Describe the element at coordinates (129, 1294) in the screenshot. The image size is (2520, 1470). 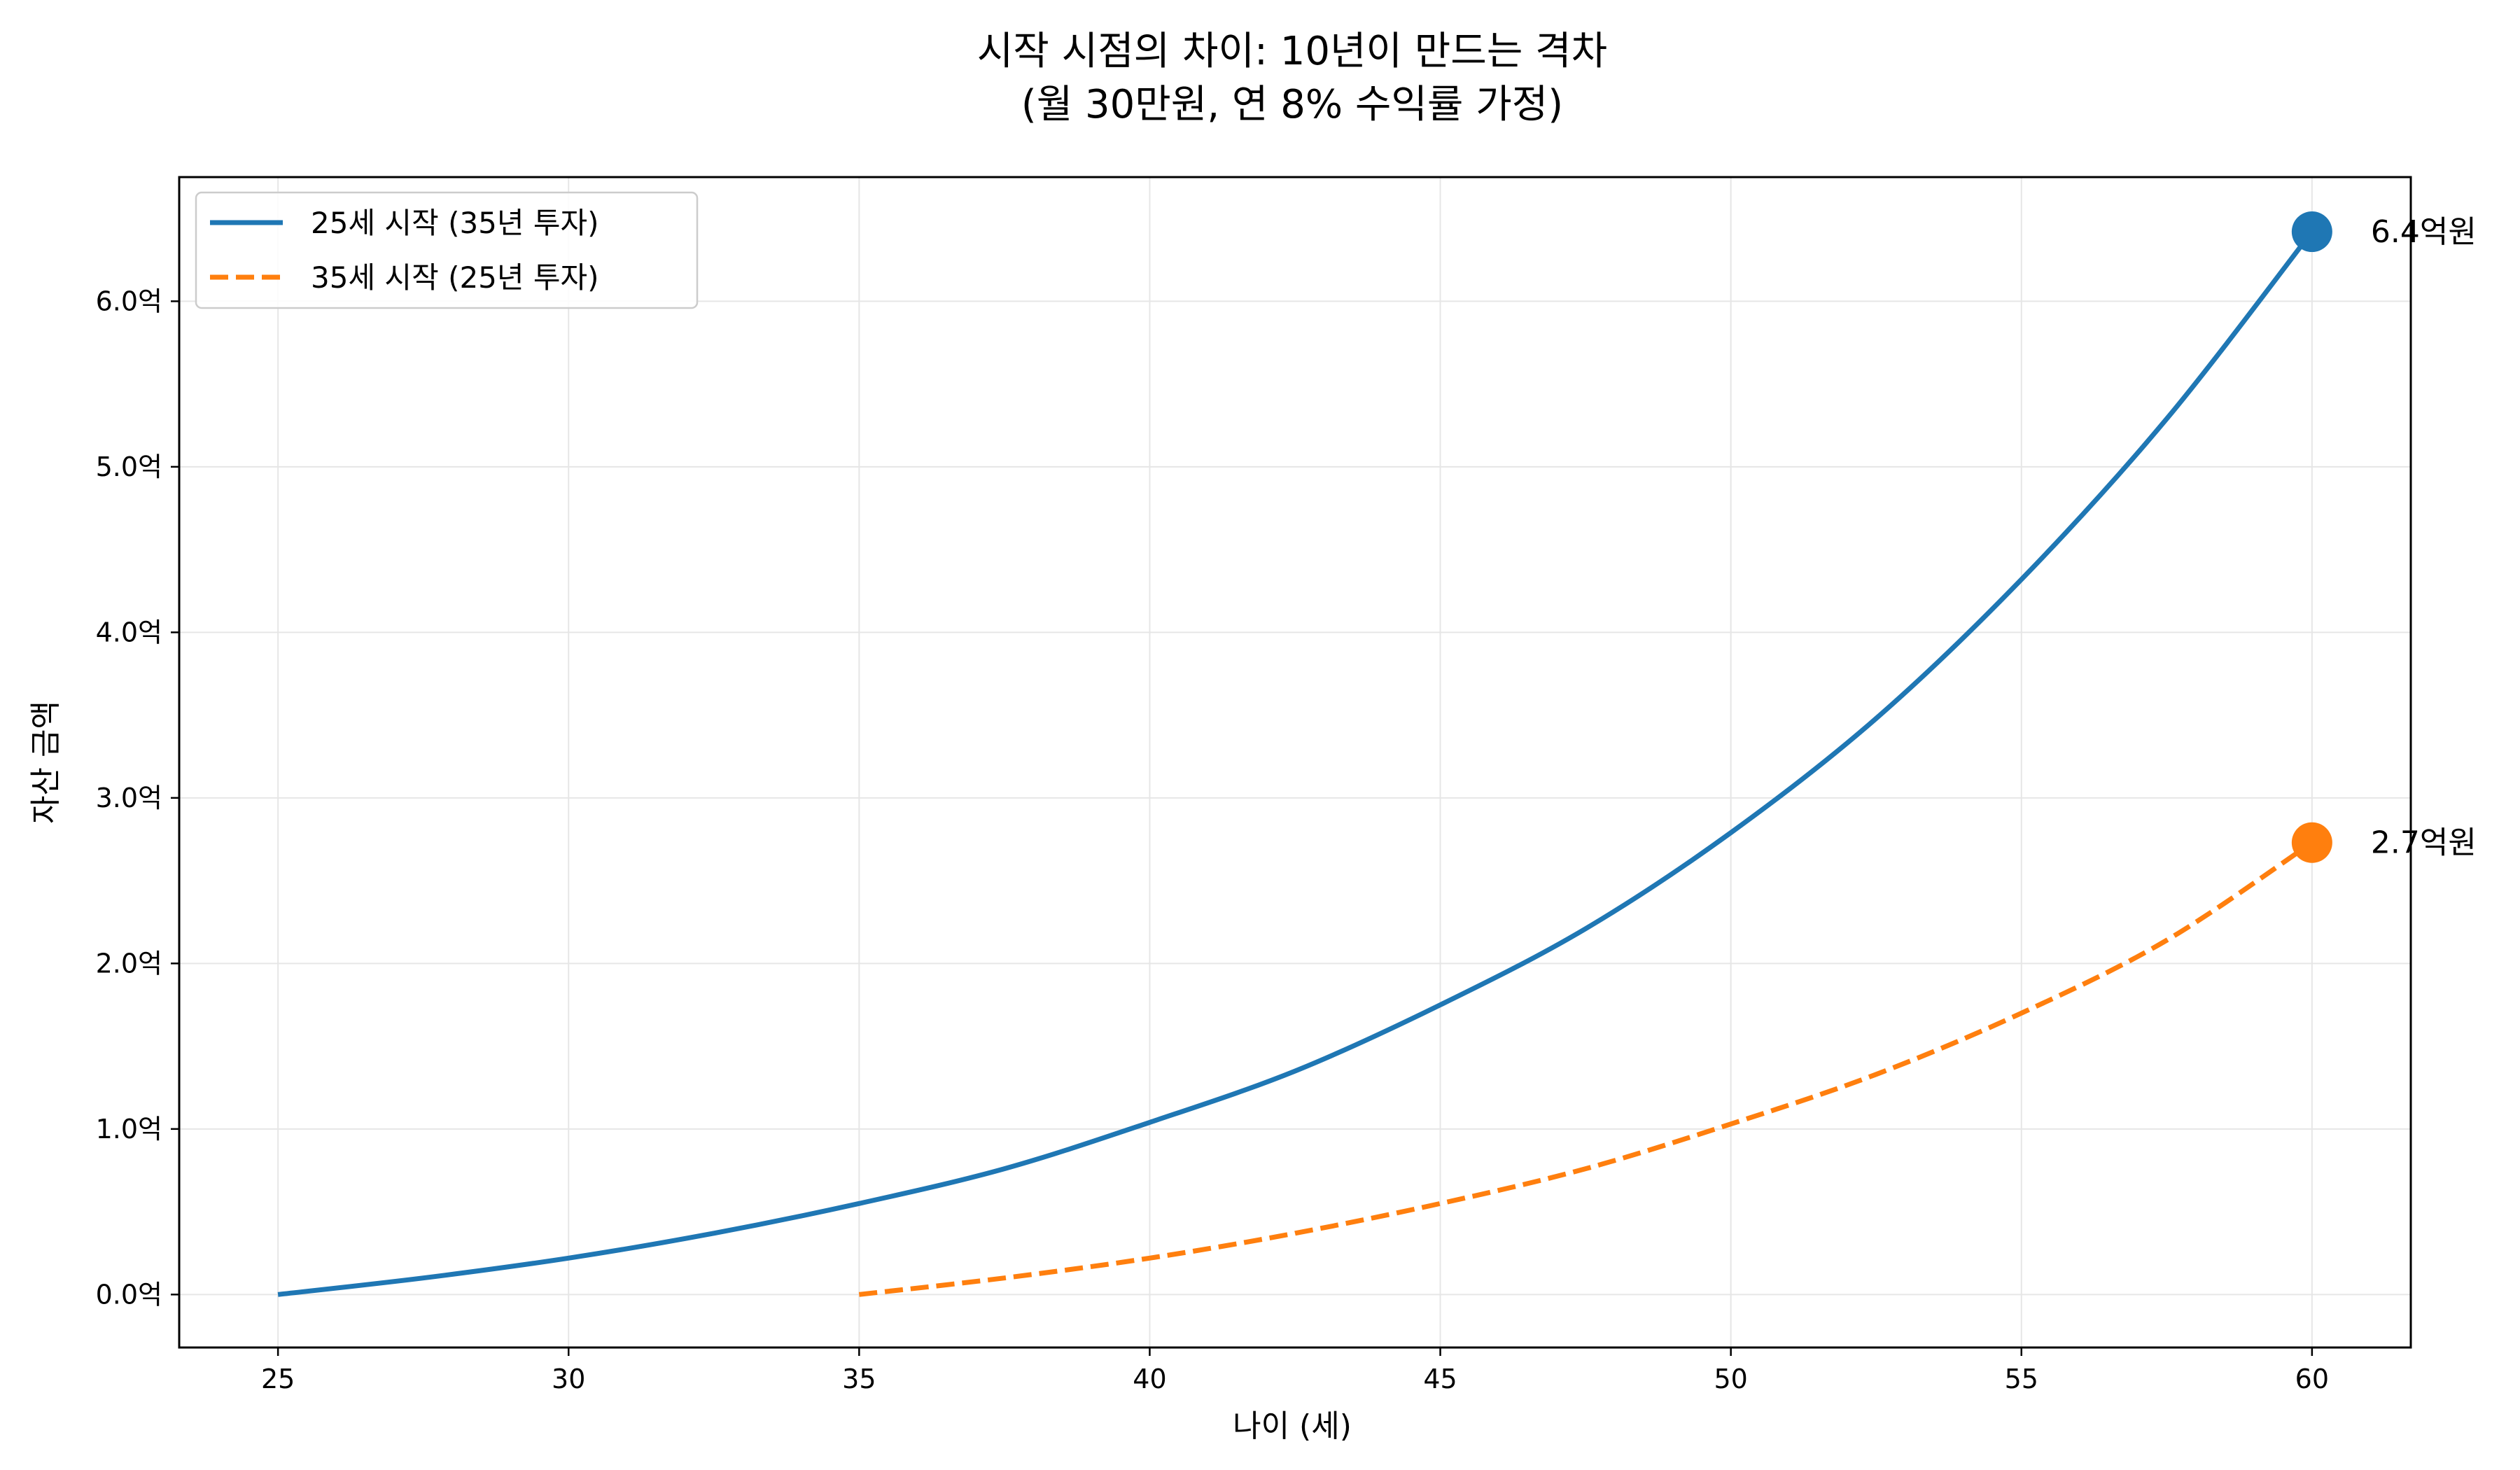
I see `y-tick-label: 0.0억` at that location.